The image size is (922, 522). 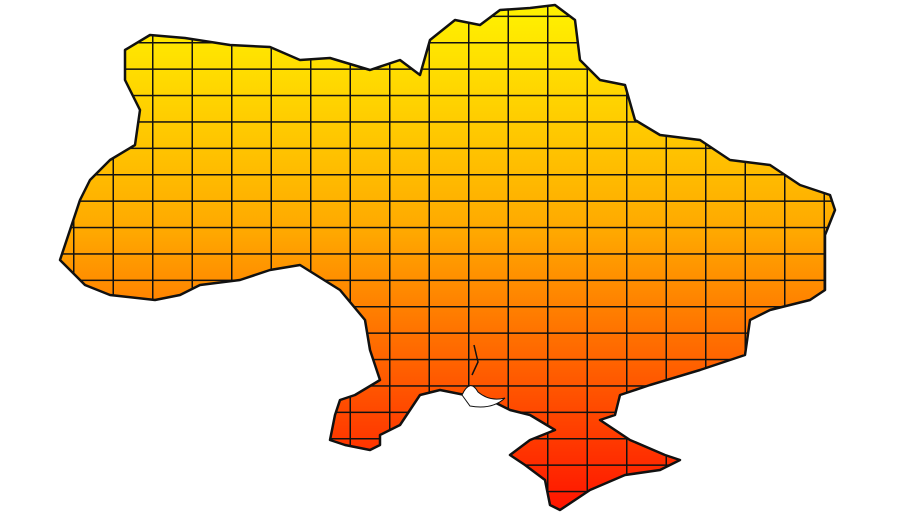 What do you see at coordinates (483, 396) in the screenshot?
I see `lagoon` at bounding box center [483, 396].